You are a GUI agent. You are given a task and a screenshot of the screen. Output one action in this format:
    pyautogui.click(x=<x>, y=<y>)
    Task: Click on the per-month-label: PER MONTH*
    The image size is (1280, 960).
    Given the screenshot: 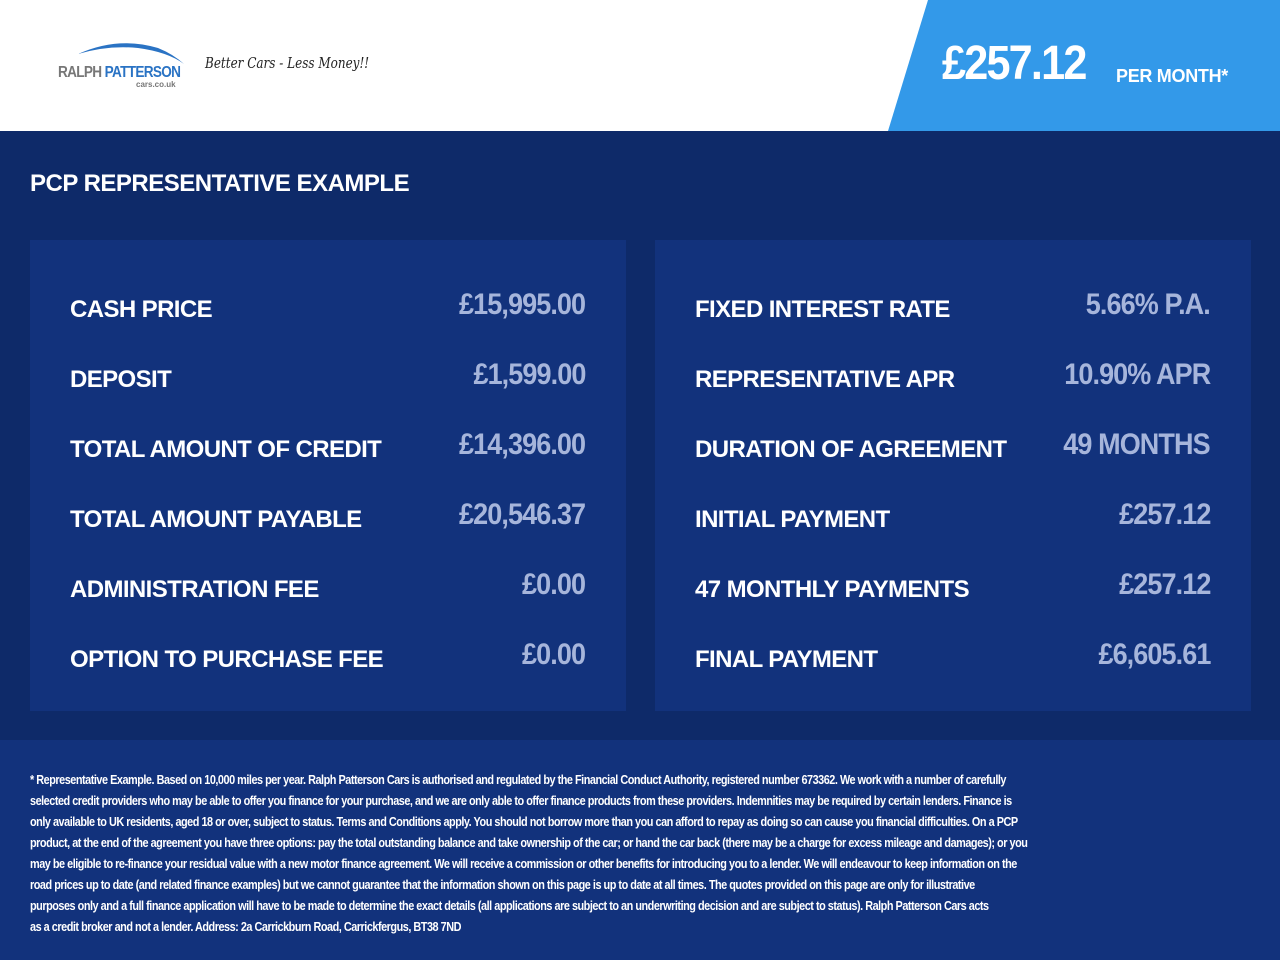 What is the action you would take?
    pyautogui.click(x=1172, y=76)
    